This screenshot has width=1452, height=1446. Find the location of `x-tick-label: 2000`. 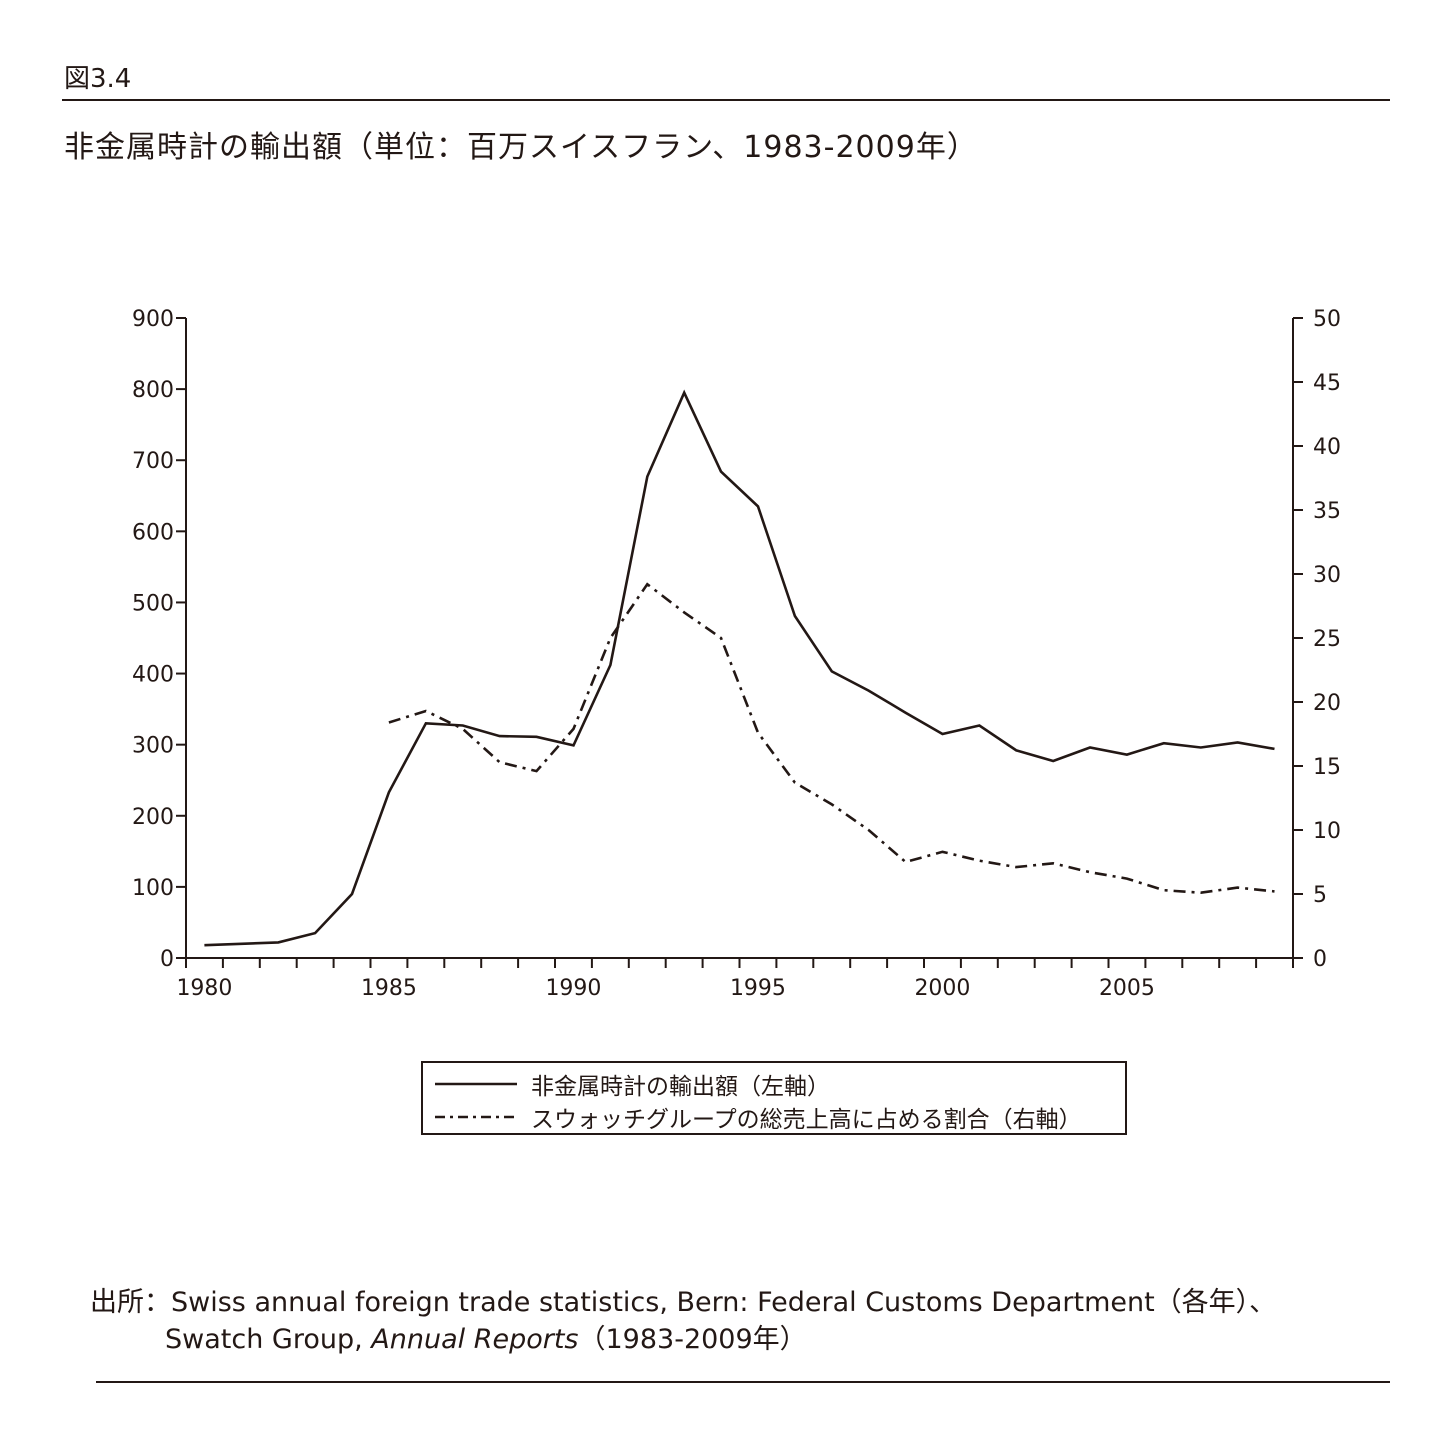

x-tick-label: 2000 is located at coordinates (942, 988).